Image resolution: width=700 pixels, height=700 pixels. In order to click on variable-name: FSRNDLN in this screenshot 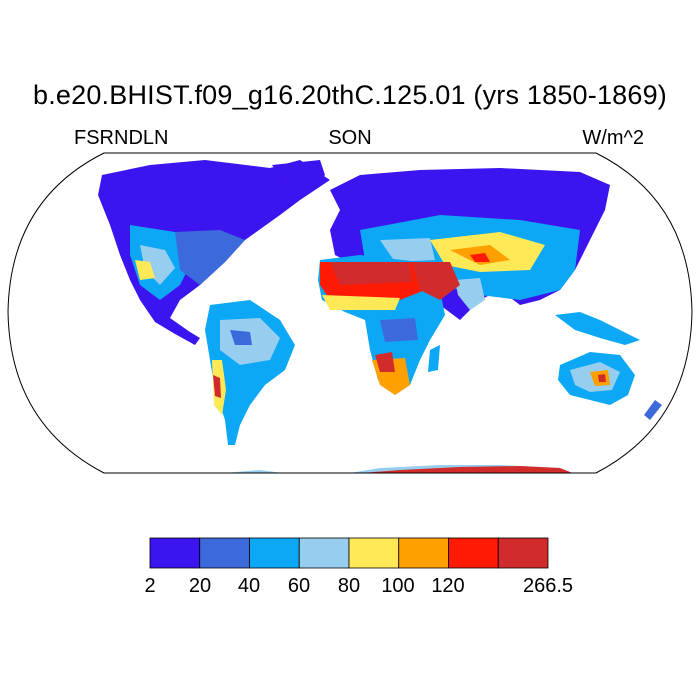, I will do `click(121, 138)`.